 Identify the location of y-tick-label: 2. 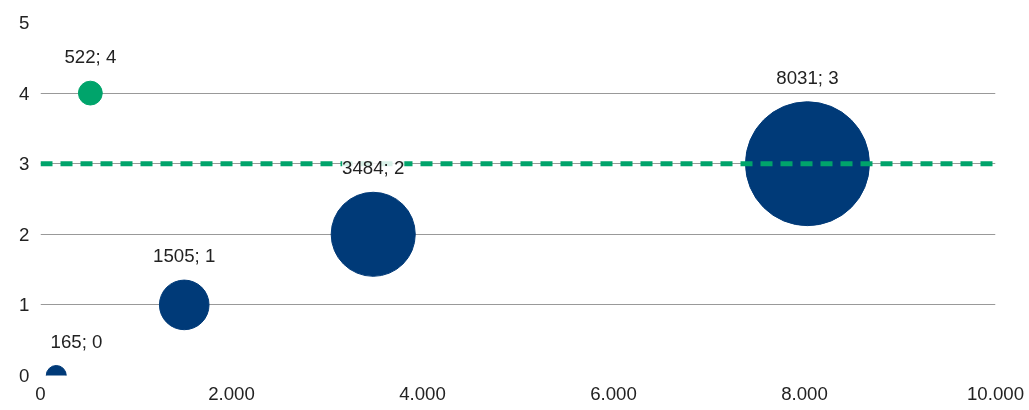
(24, 234).